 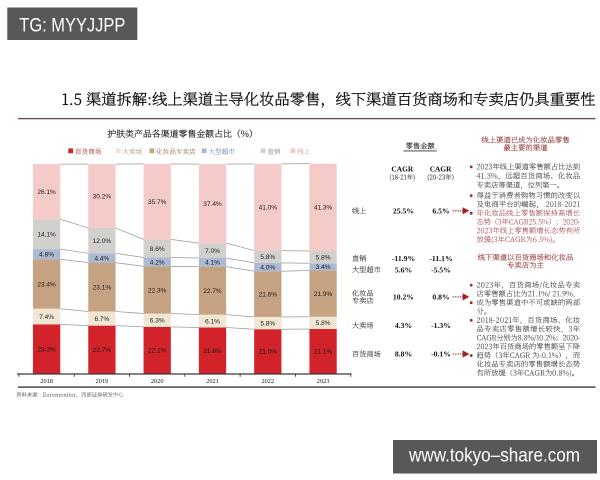 I want to click on svg-text: 41.3%, so click(x=323, y=208).